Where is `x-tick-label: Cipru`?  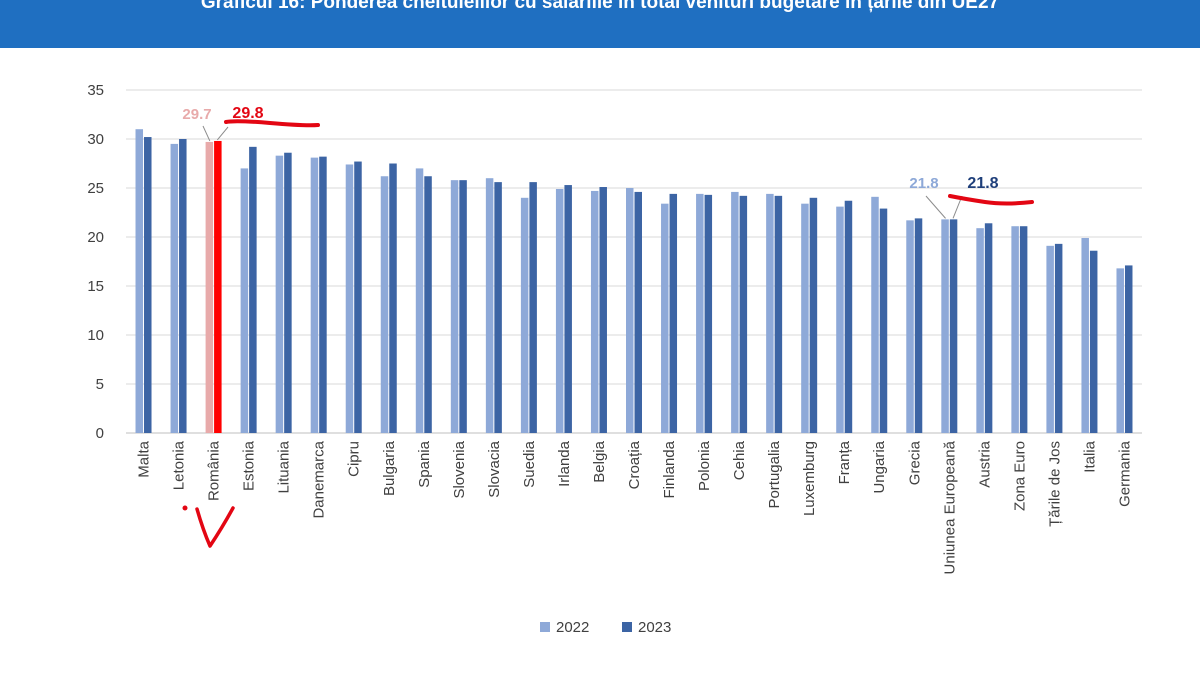 x-tick-label: Cipru is located at coordinates (354, 459).